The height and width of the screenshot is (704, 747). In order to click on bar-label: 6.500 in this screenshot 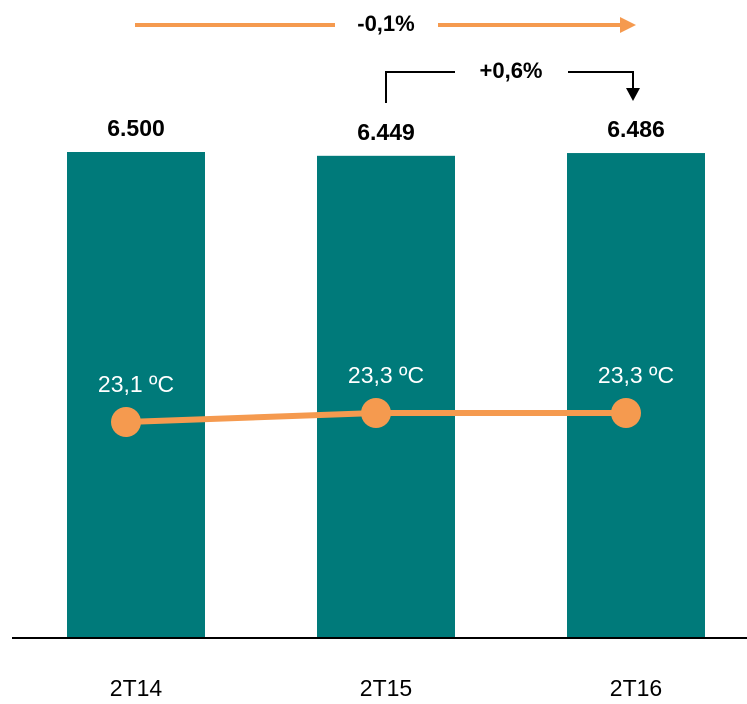, I will do `click(136, 128)`.